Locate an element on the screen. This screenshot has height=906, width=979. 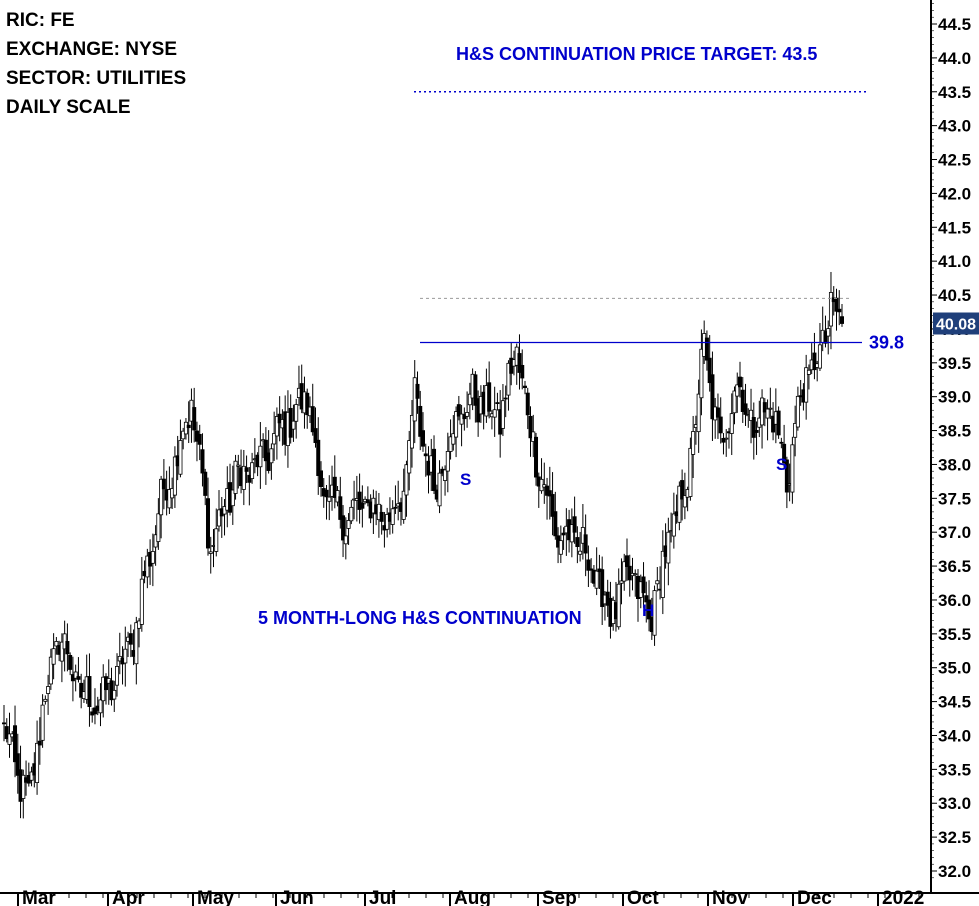
y-tick-label: 36.0 is located at coordinates (954, 600).